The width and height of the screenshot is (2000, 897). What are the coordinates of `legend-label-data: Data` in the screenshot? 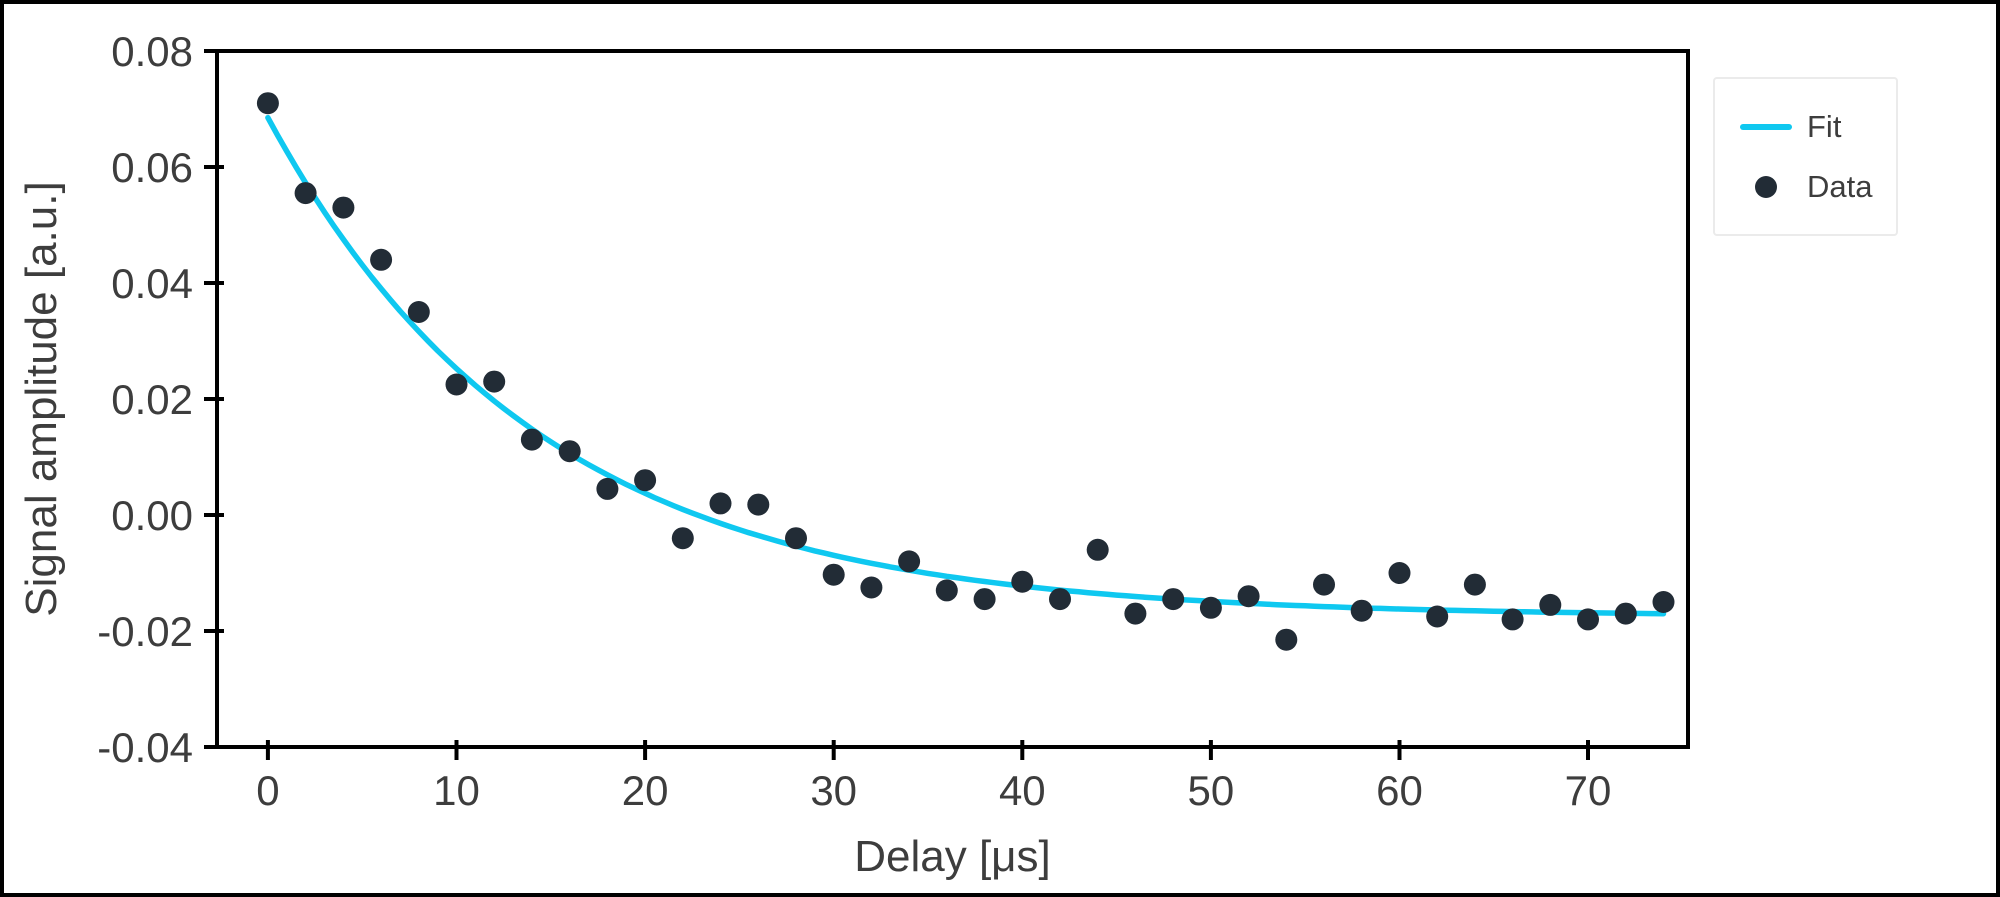 It's located at (1840, 186).